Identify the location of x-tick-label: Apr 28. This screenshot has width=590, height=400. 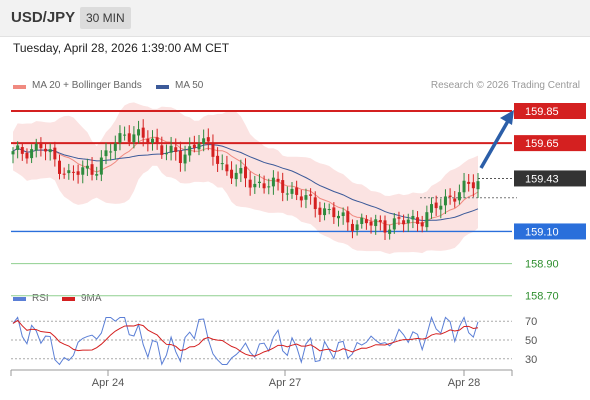
(464, 383).